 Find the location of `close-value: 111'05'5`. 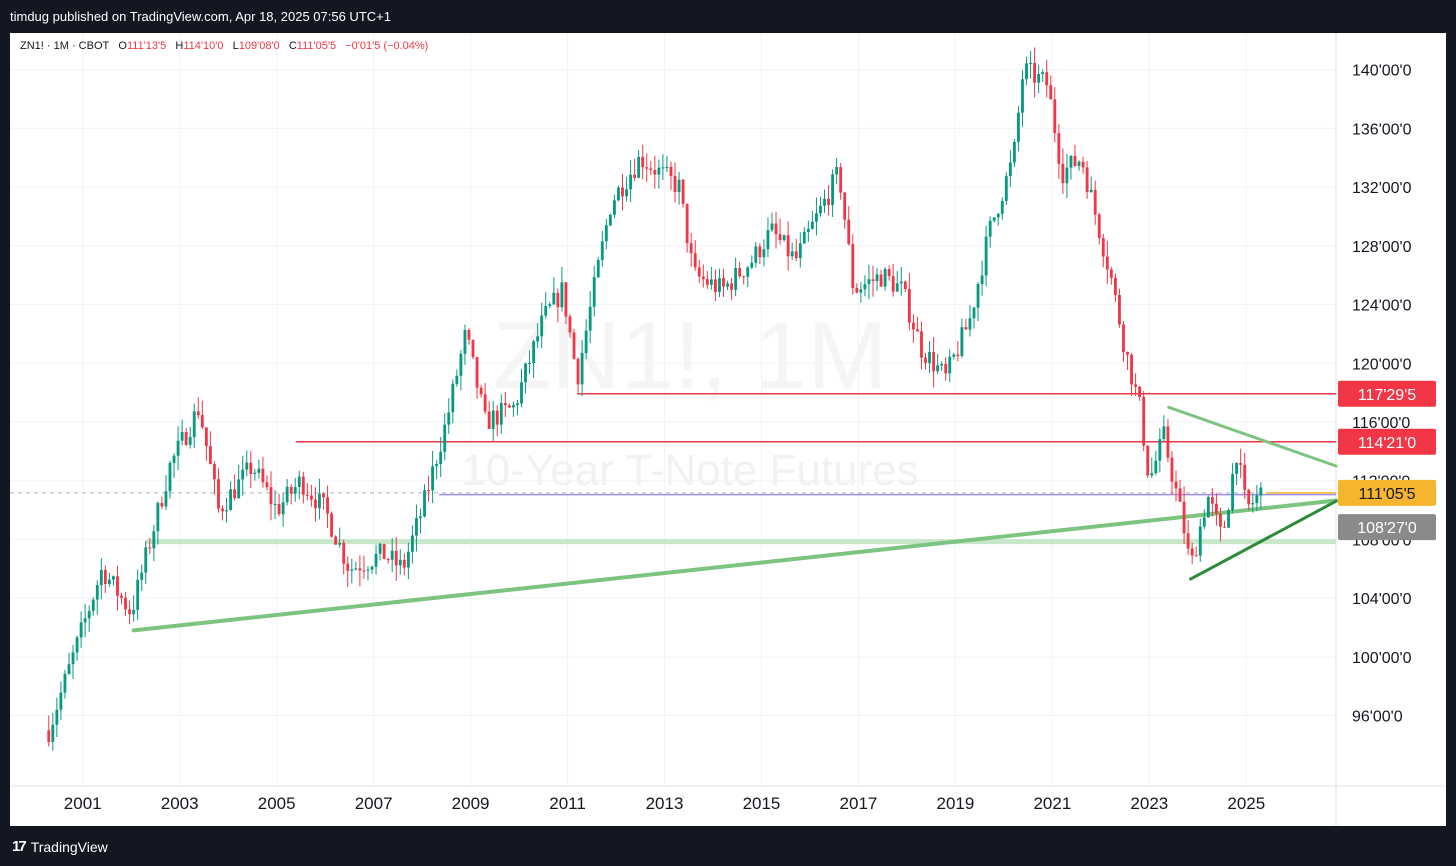

close-value: 111'05'5 is located at coordinates (316, 46).